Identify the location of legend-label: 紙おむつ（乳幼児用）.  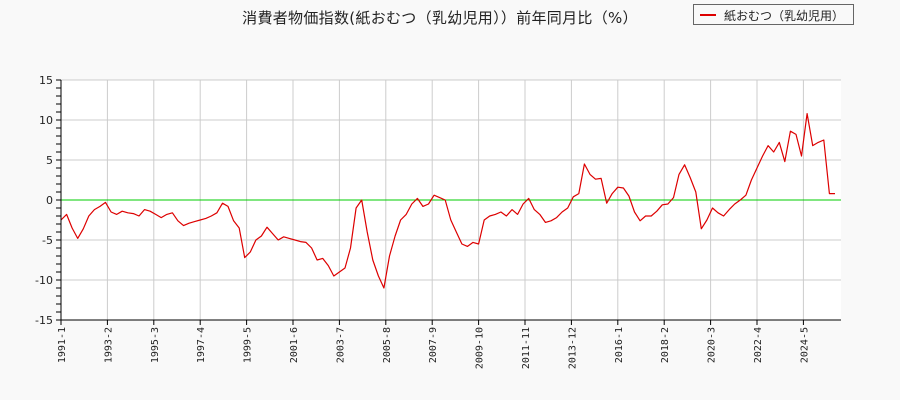
(784, 16).